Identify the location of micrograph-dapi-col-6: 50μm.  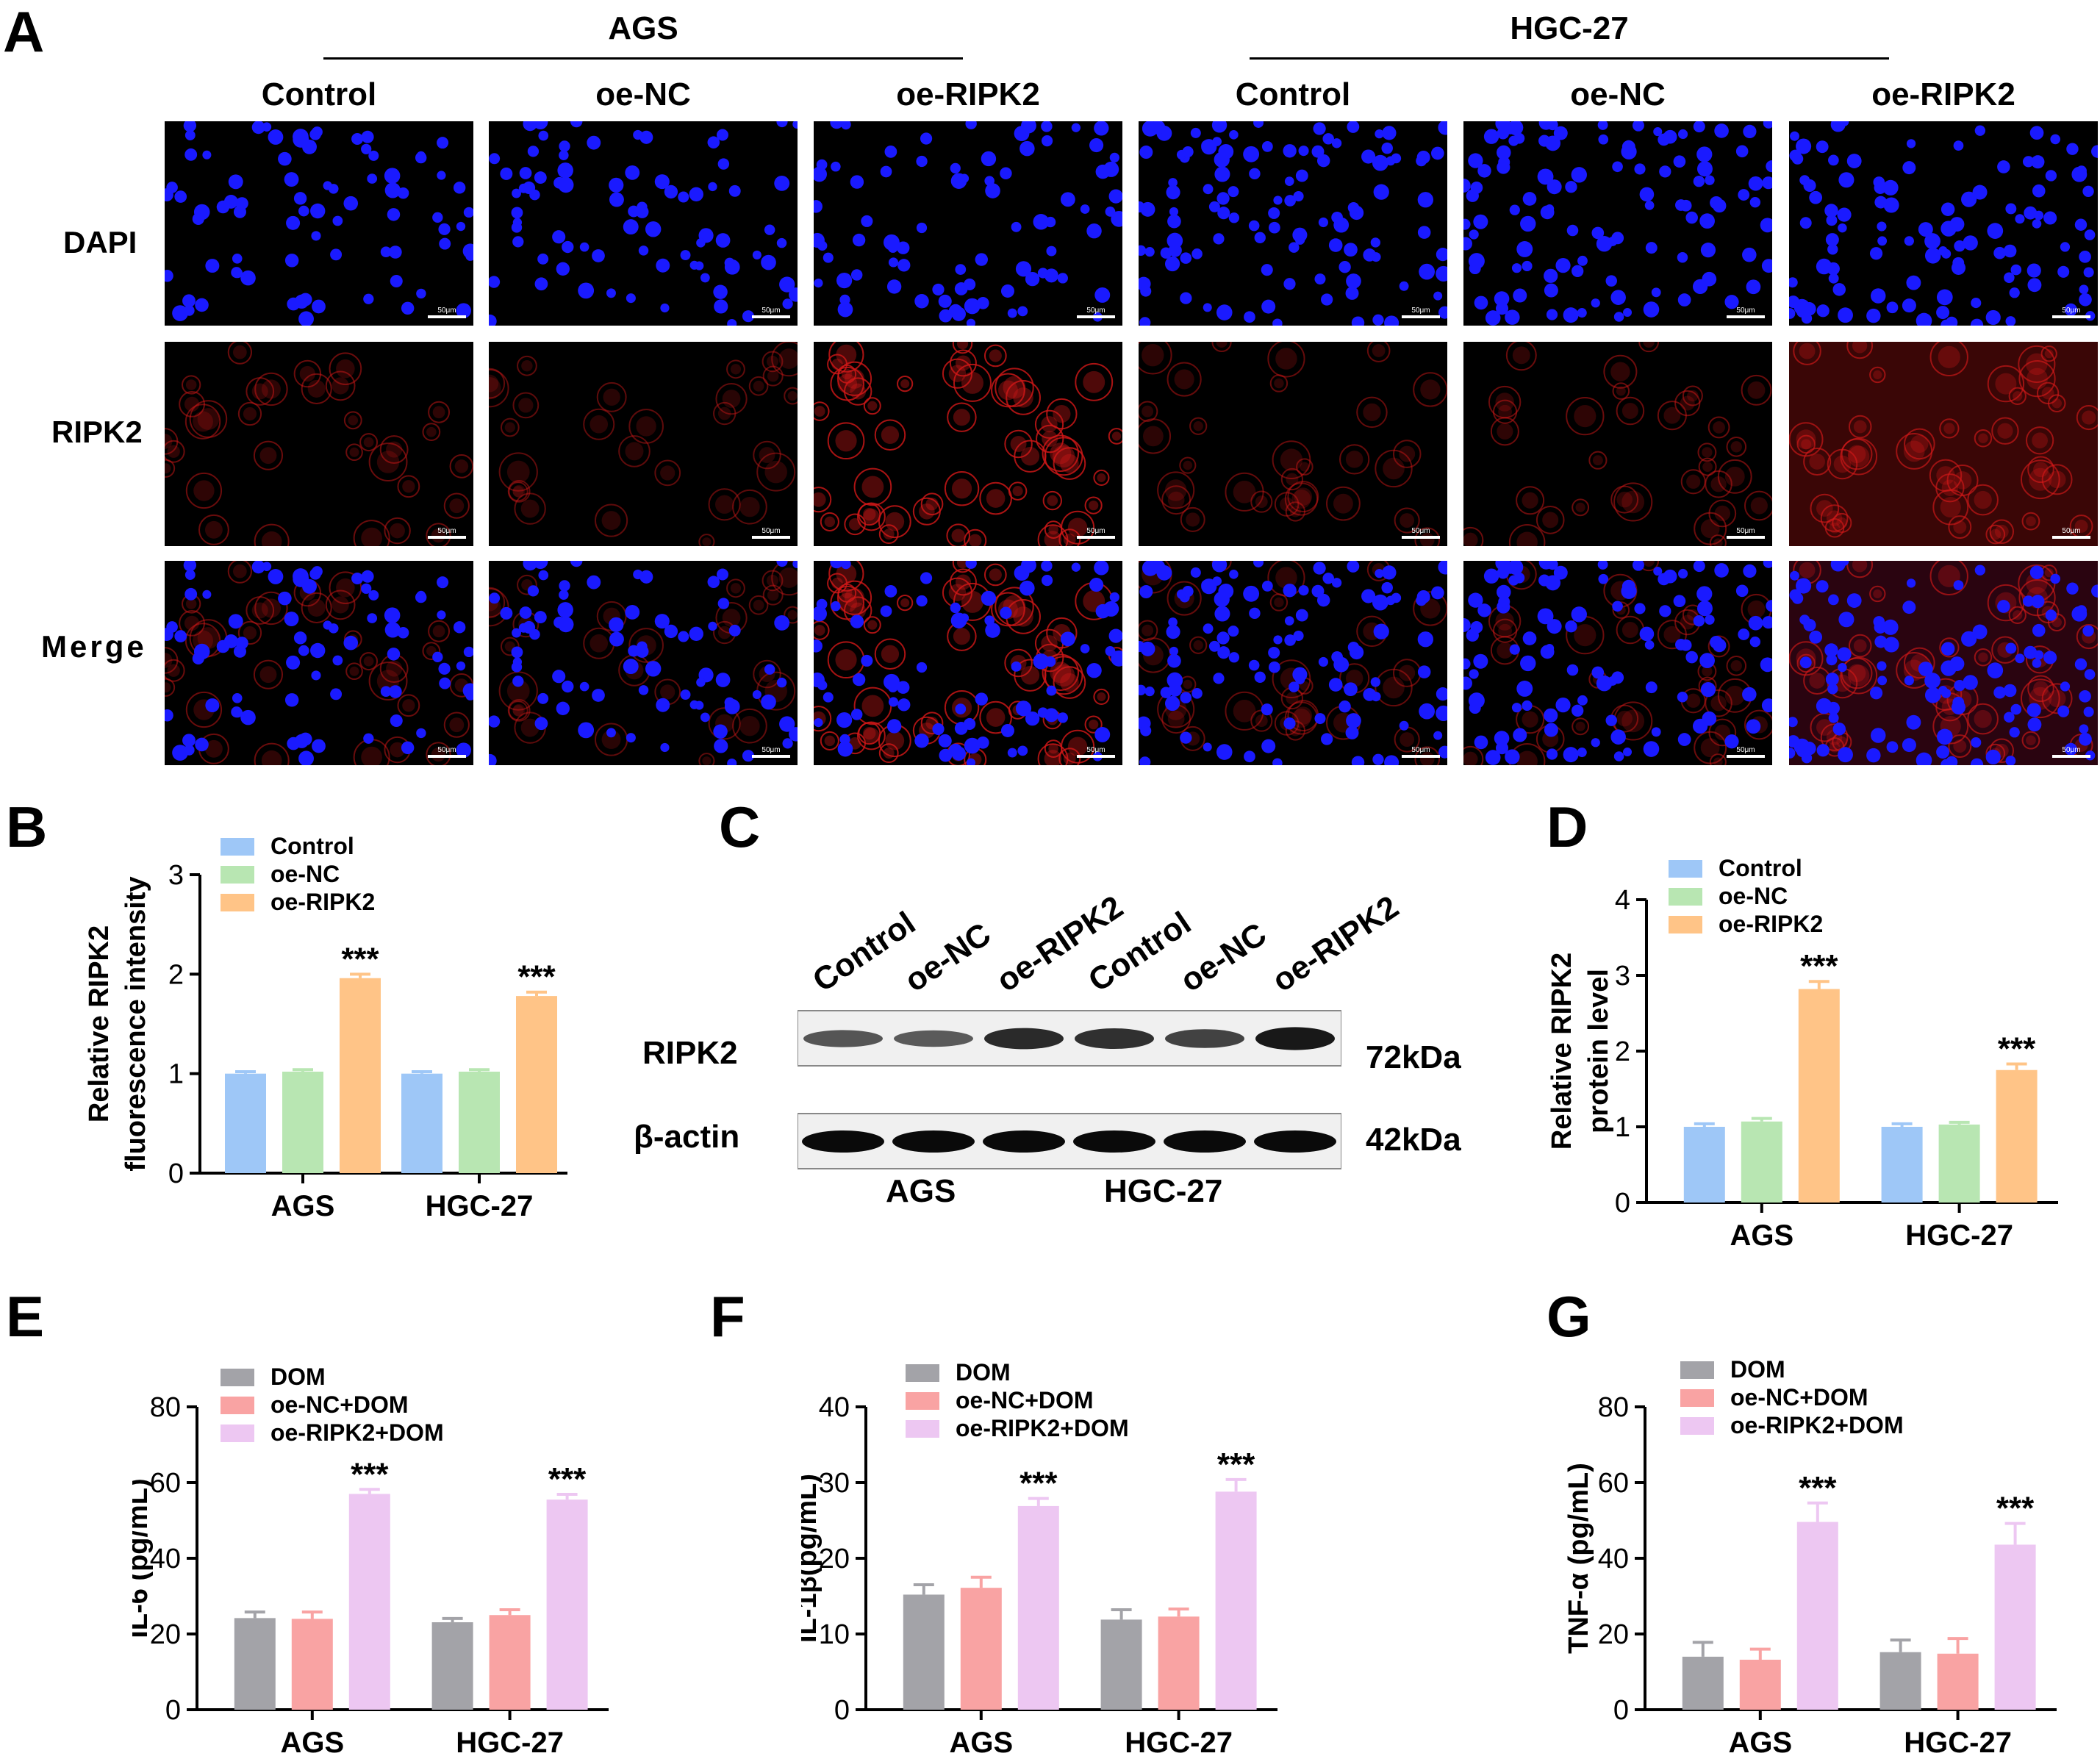
(1943, 223).